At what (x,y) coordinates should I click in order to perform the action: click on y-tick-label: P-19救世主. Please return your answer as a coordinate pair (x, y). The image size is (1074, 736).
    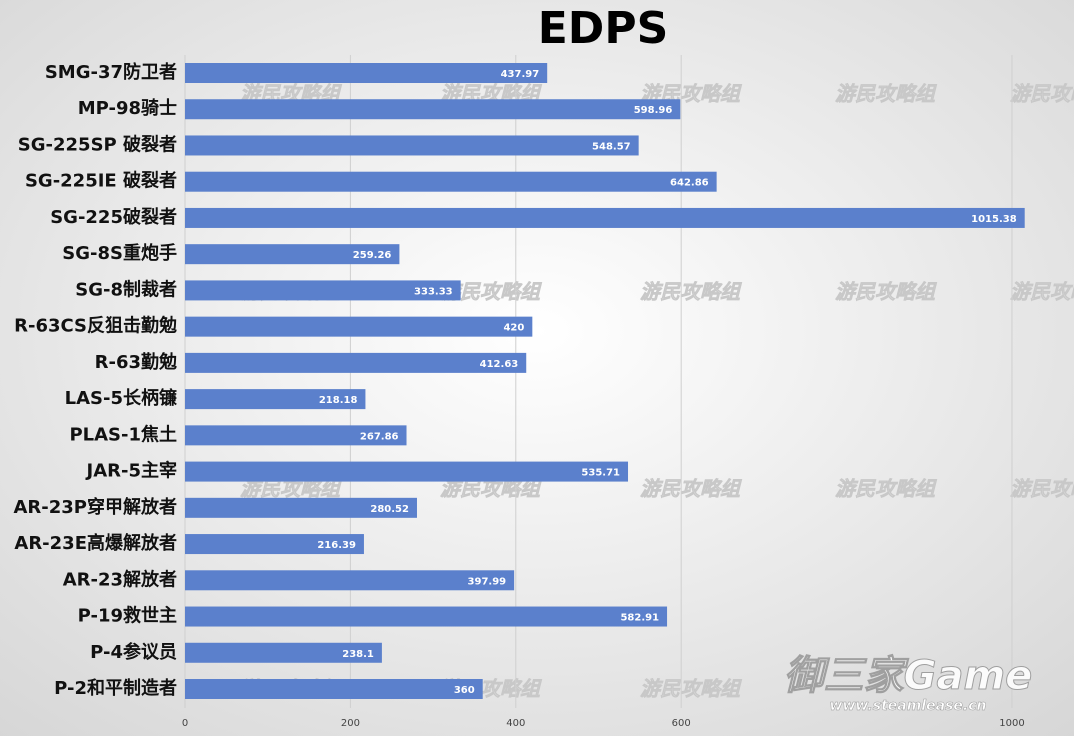
    Looking at the image, I should click on (127, 616).